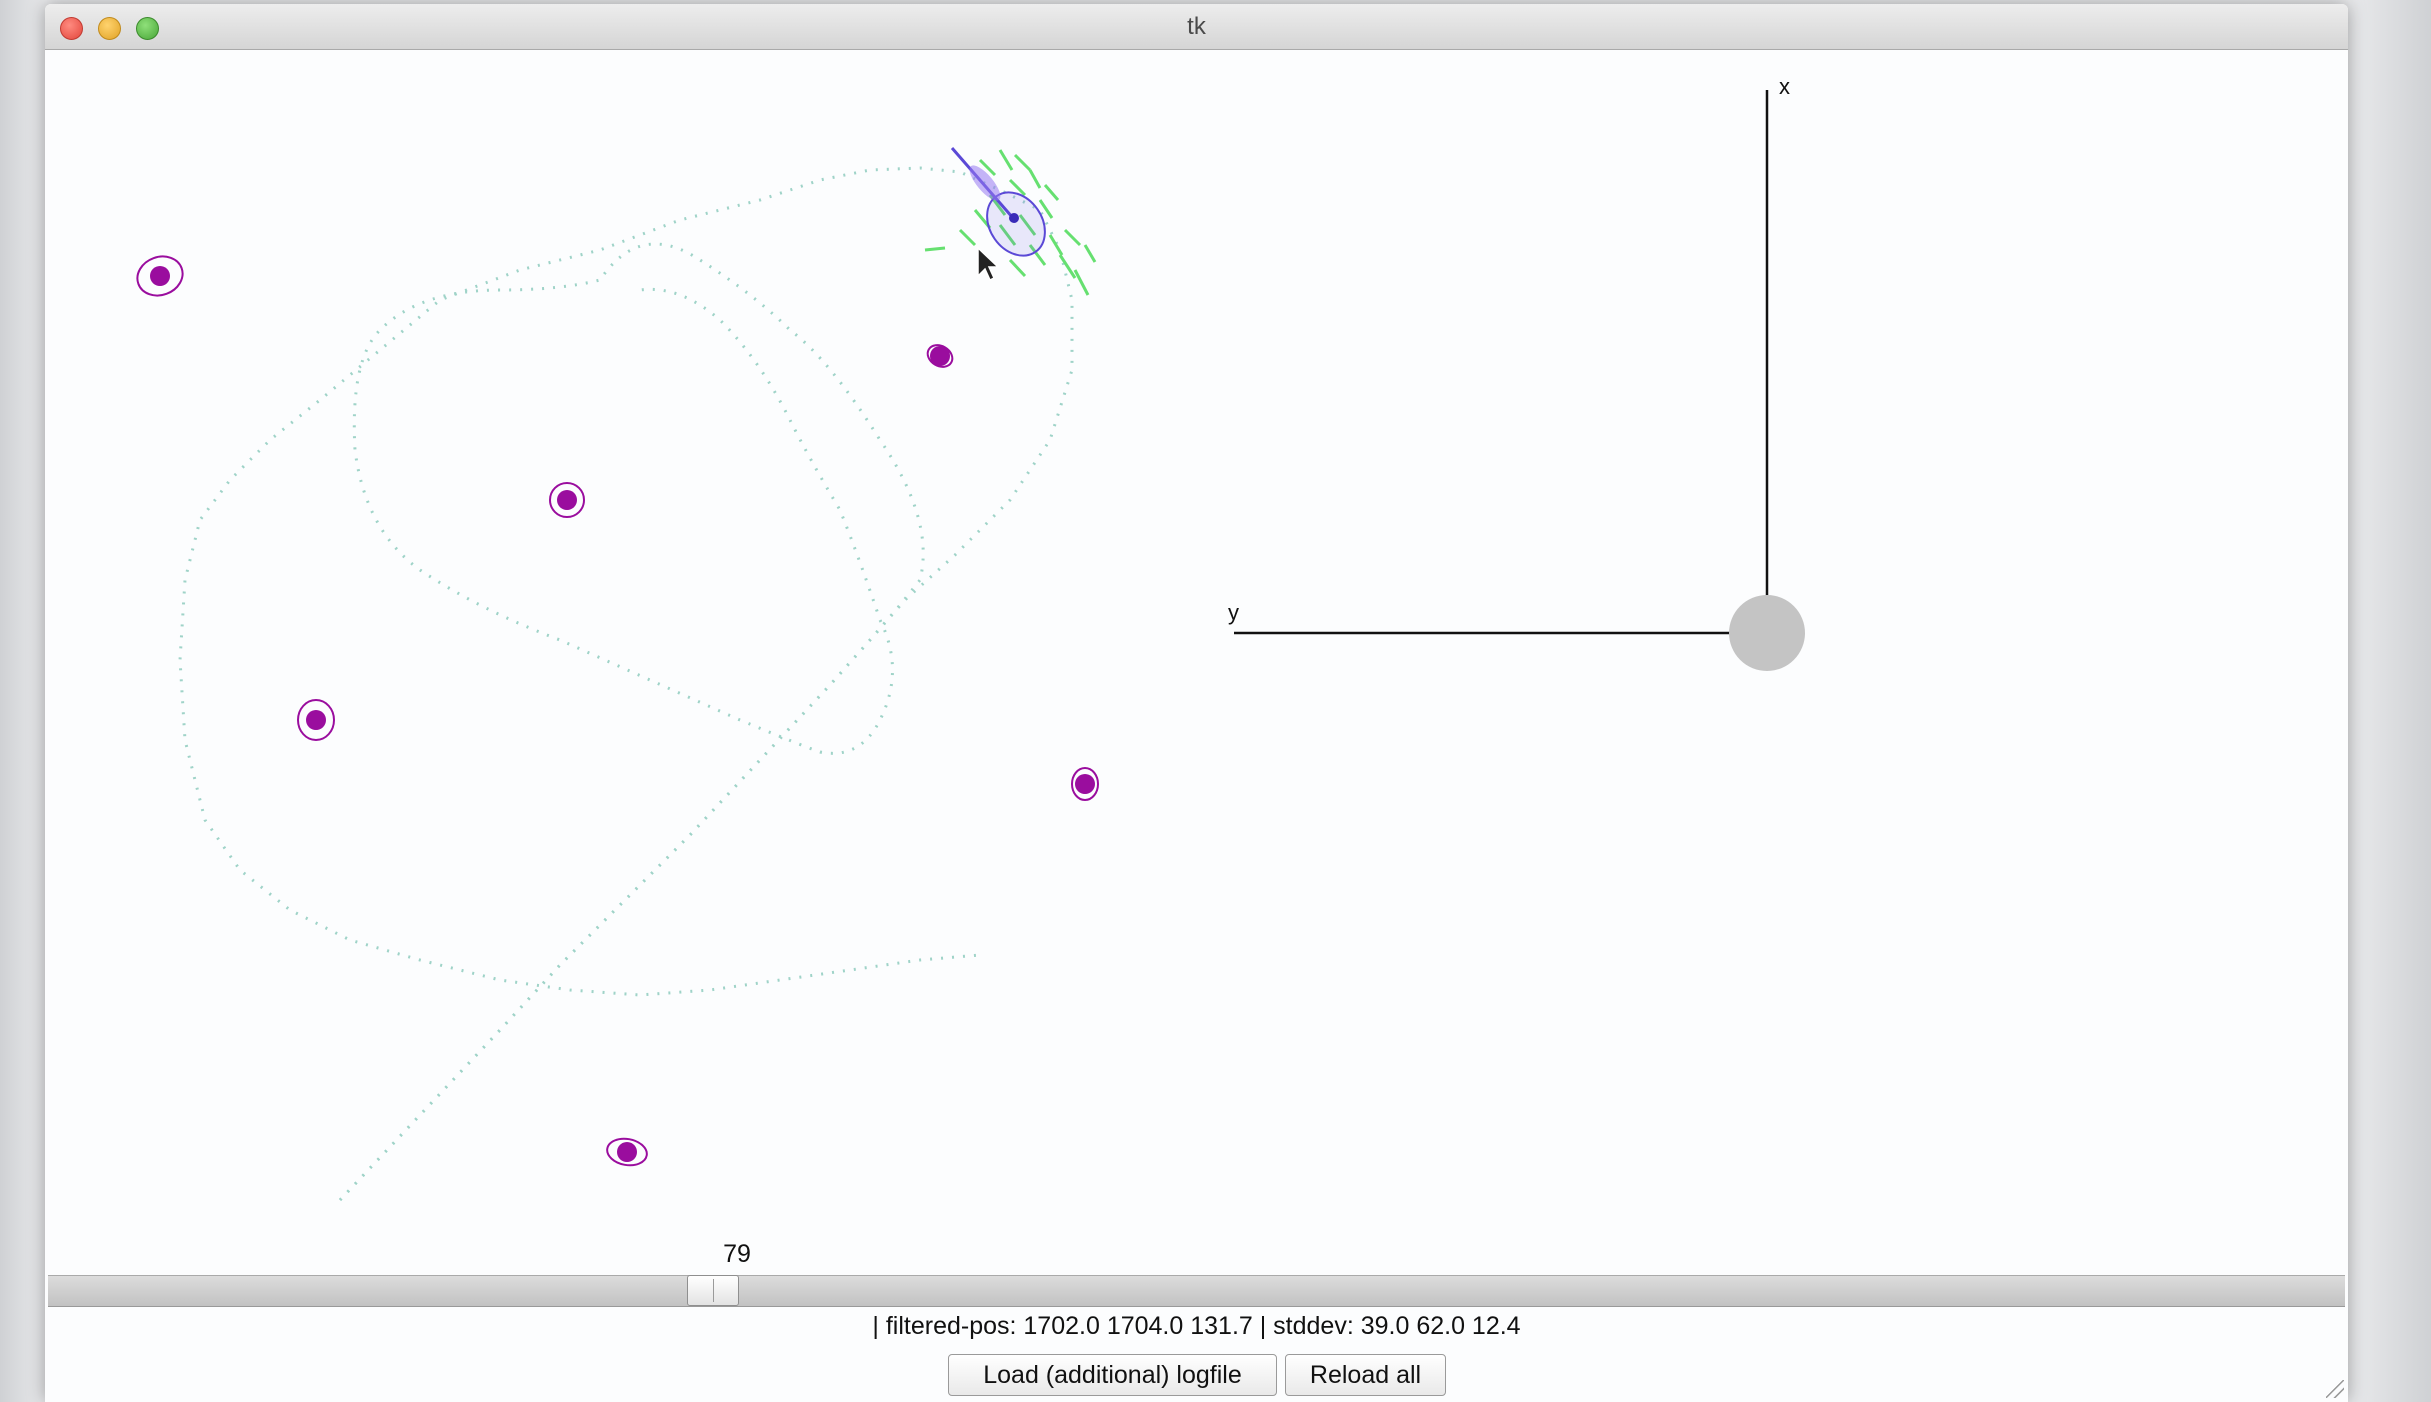 The width and height of the screenshot is (2431, 1402). I want to click on origin-marker, so click(1767, 633).